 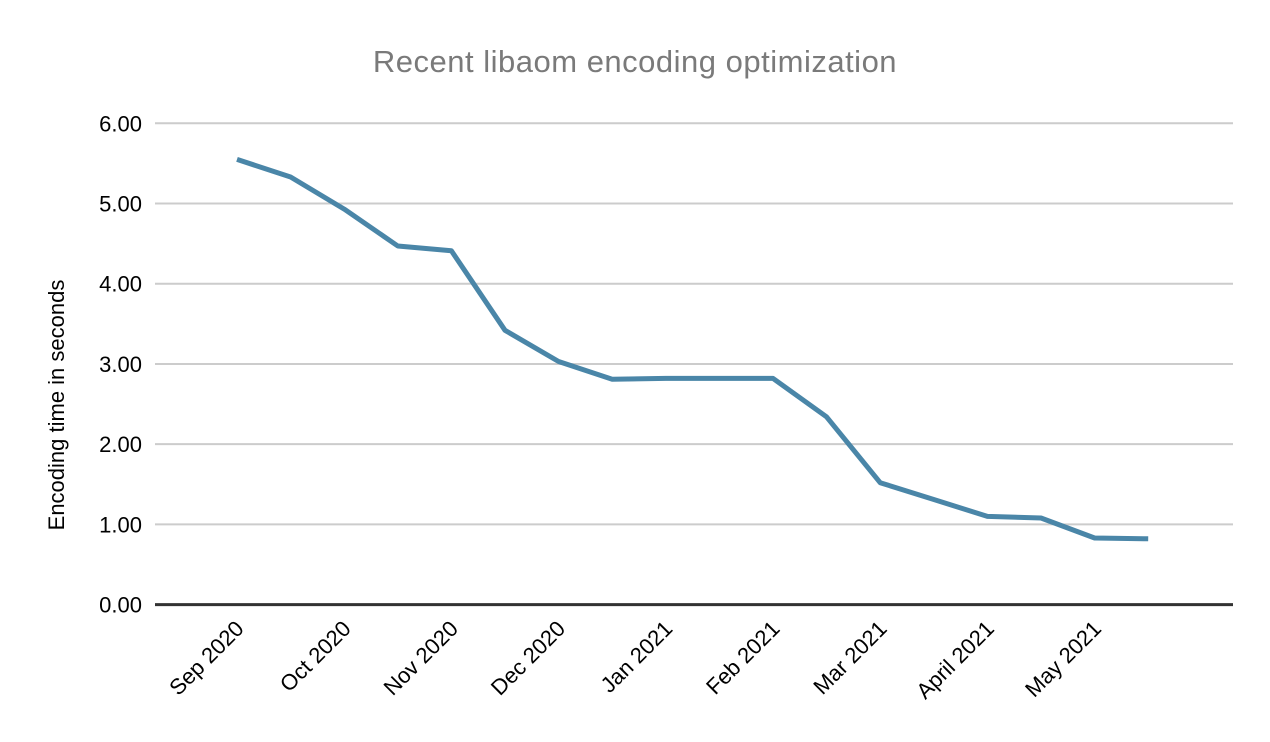 What do you see at coordinates (849, 657) in the screenshot?
I see `x-tick-label: Mar 2021` at bounding box center [849, 657].